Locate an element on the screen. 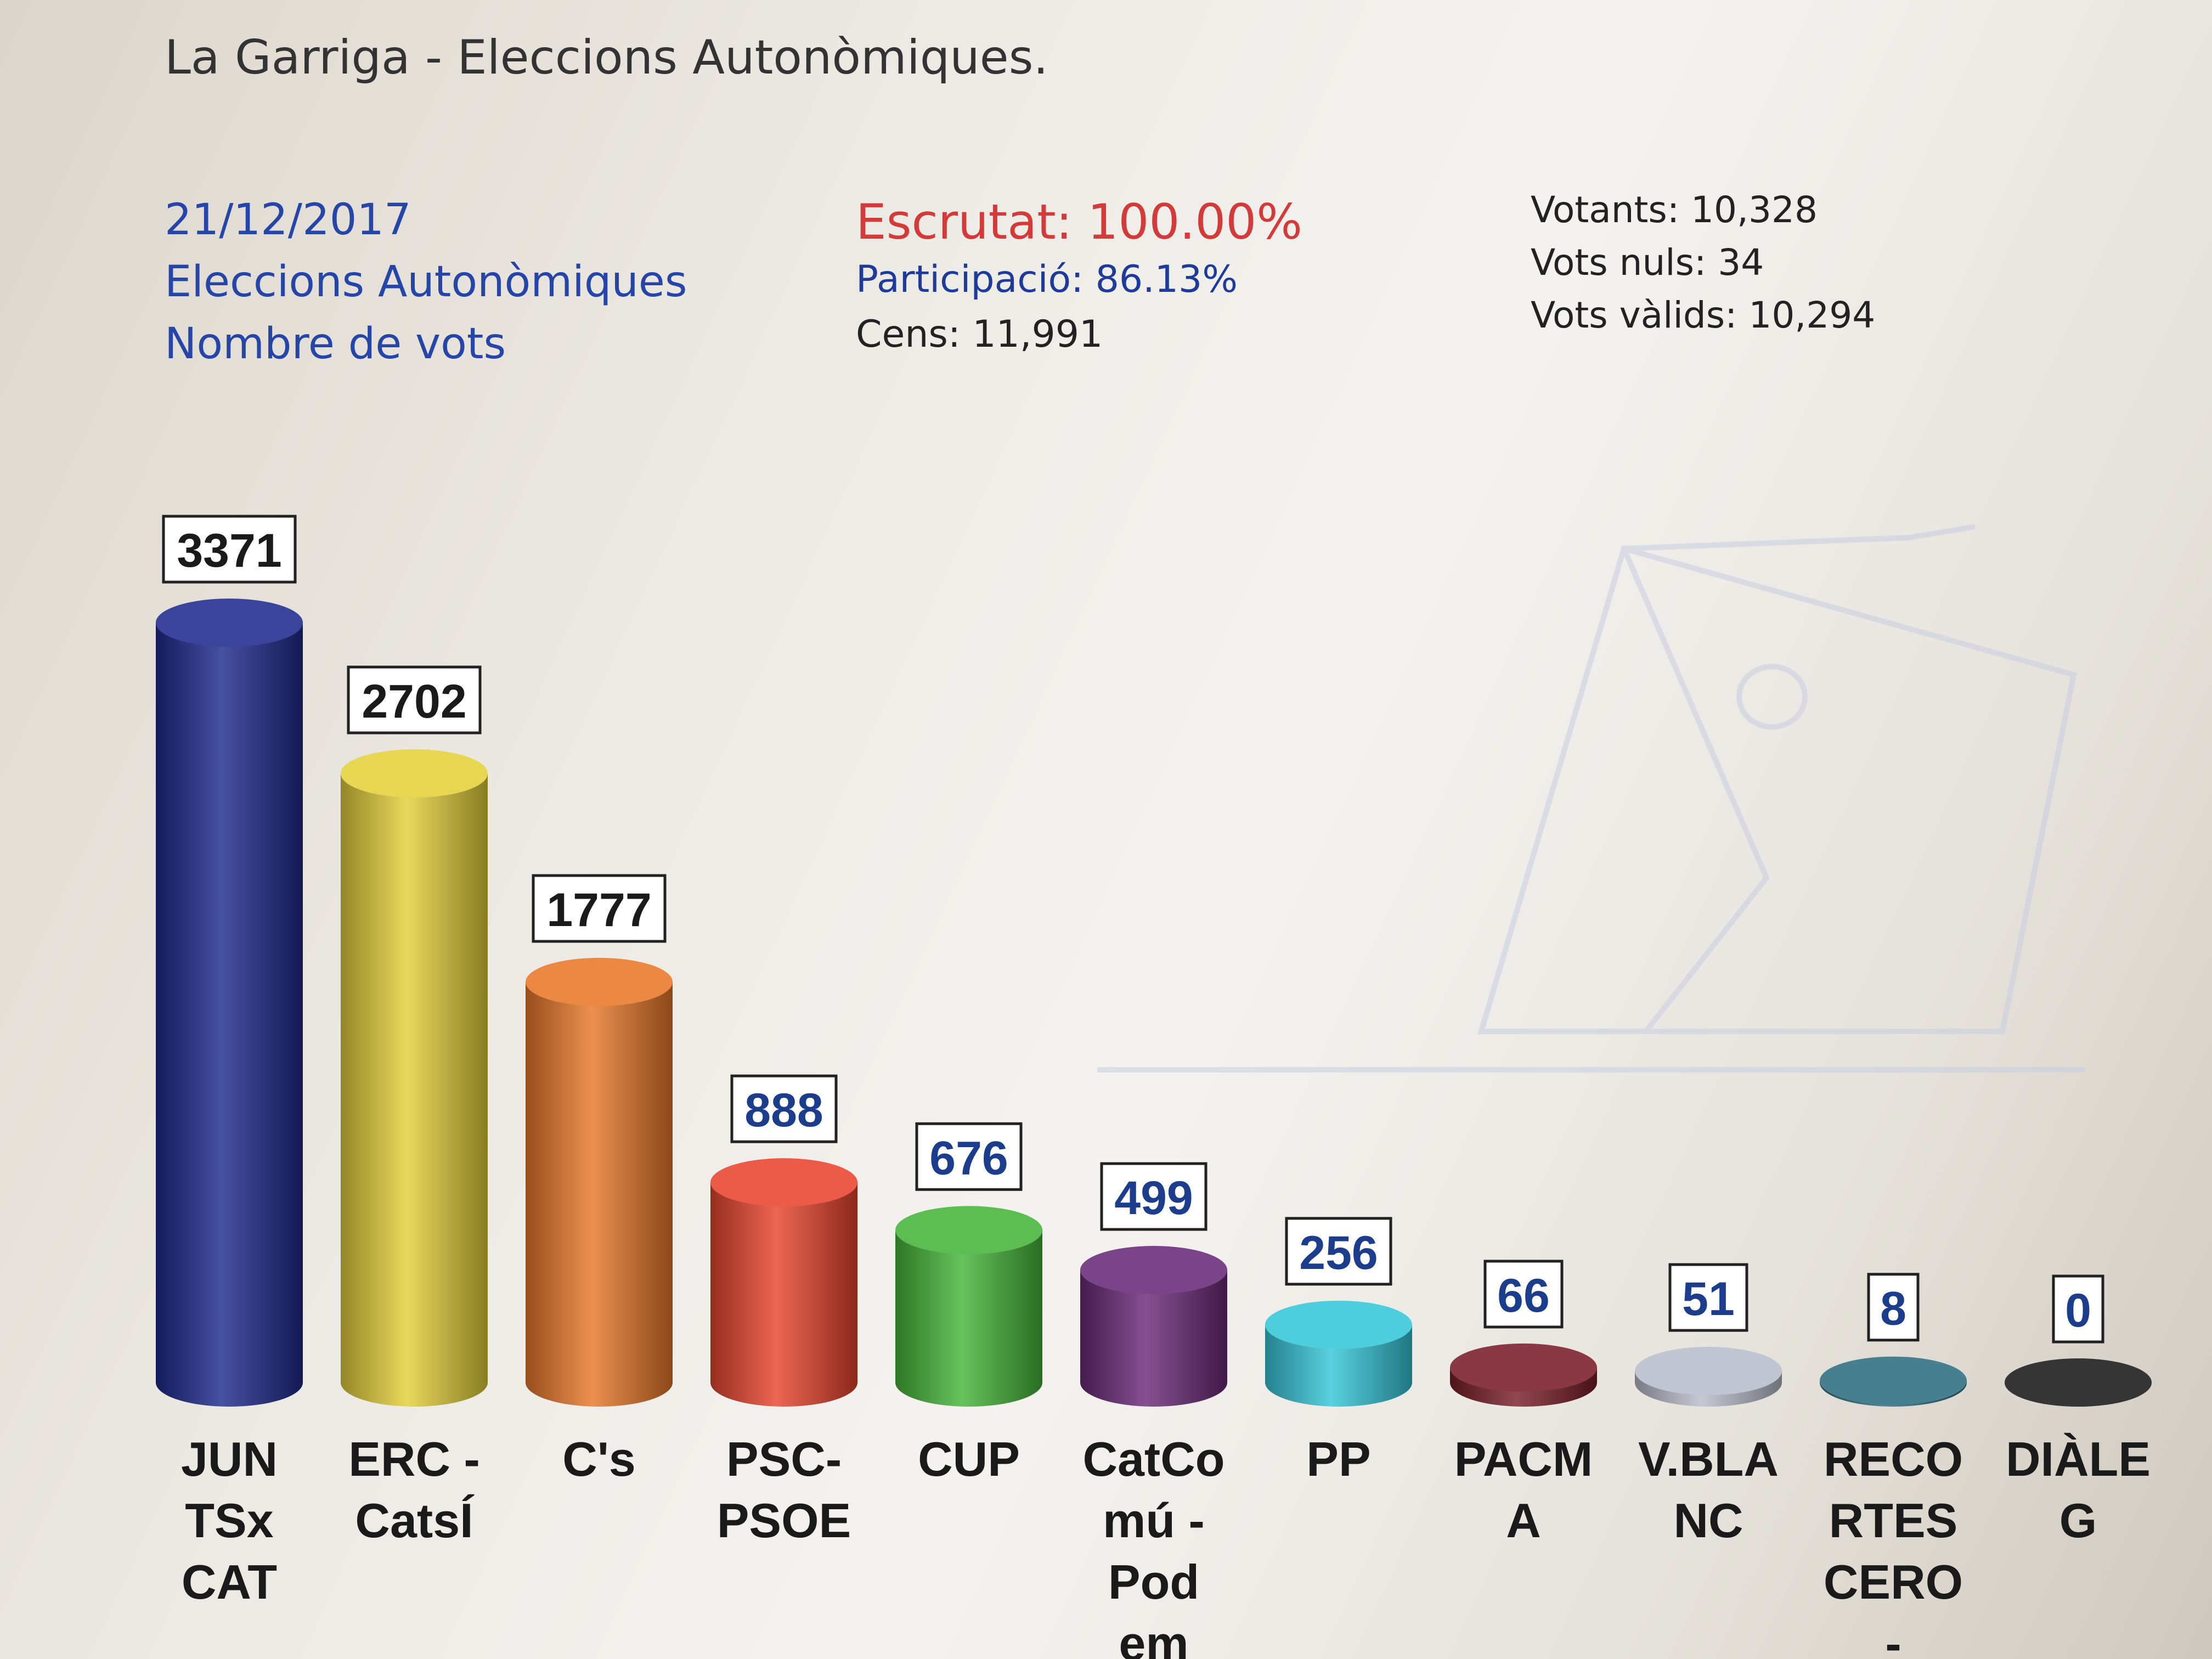 The height and width of the screenshot is (1659, 2212). measure-label: Nombre de vots is located at coordinates (336, 344).